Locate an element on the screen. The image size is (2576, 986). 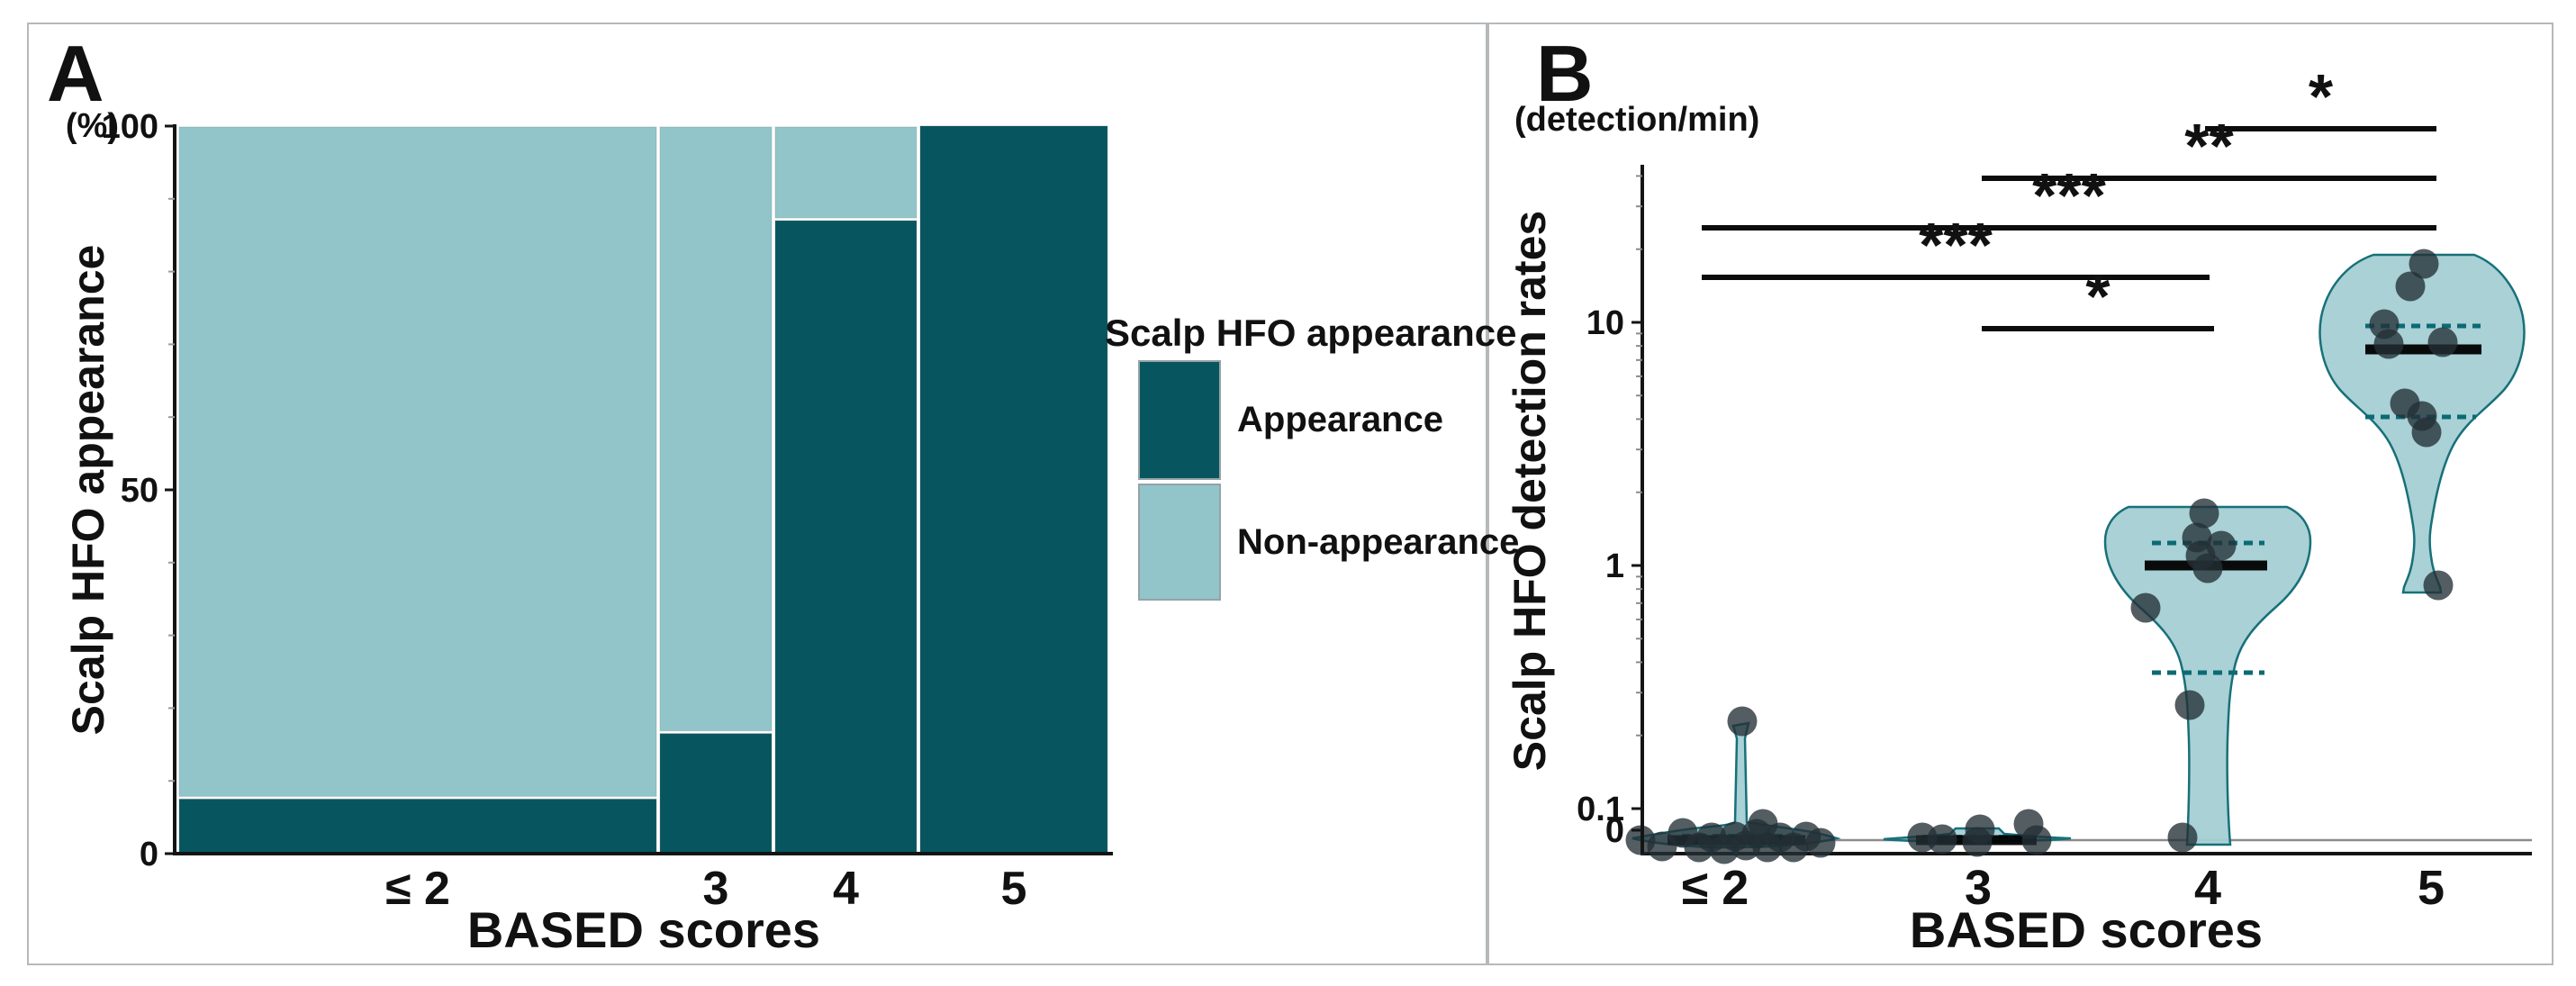
panel-a-x-tick-label-1: ≤ 2 is located at coordinates (417, 889).